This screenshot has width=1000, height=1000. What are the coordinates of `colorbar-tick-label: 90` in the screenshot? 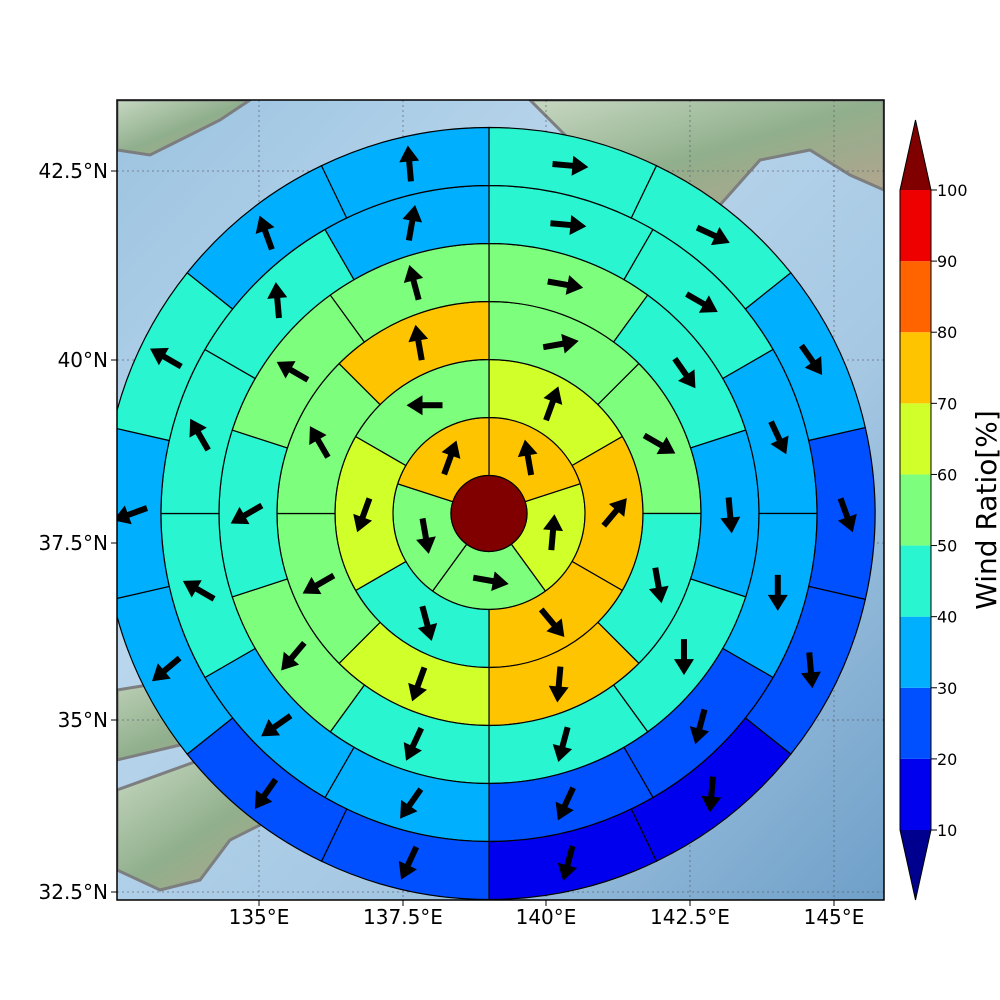 It's located at (947, 261).